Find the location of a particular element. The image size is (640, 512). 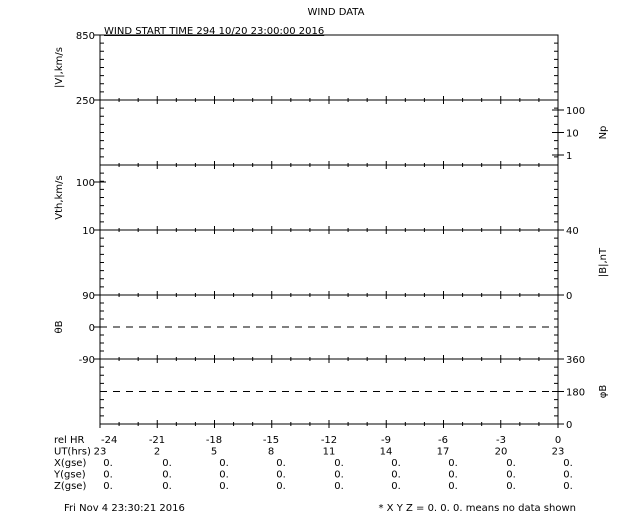

table-cell: 0 is located at coordinates (558, 440).